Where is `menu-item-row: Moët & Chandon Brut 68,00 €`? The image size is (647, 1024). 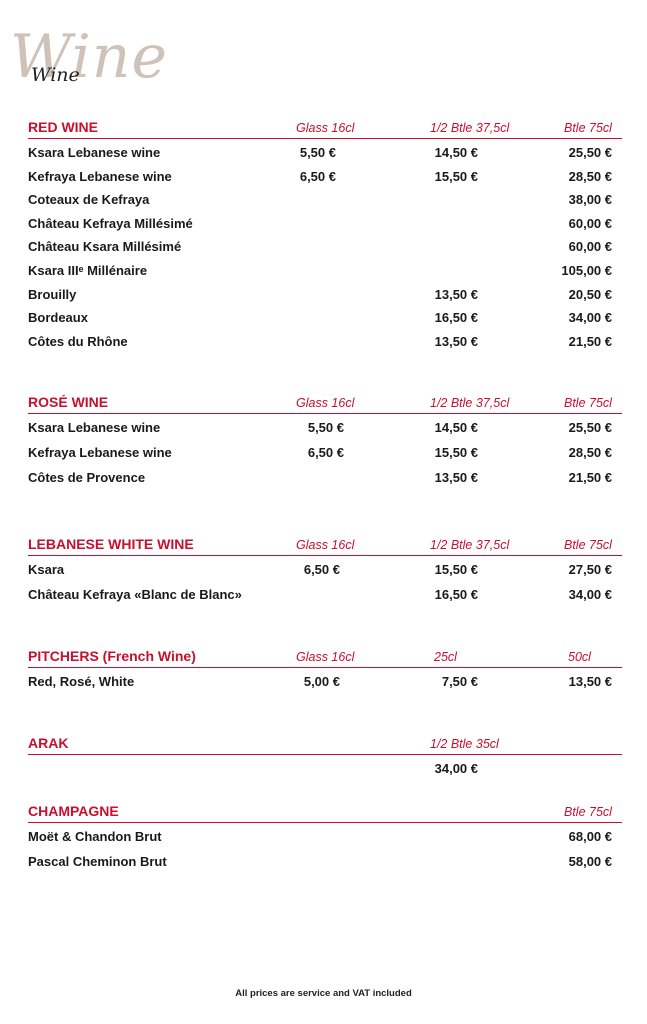
menu-item-row: Moët & Chandon Brut 68,00 € is located at coordinates (325, 841).